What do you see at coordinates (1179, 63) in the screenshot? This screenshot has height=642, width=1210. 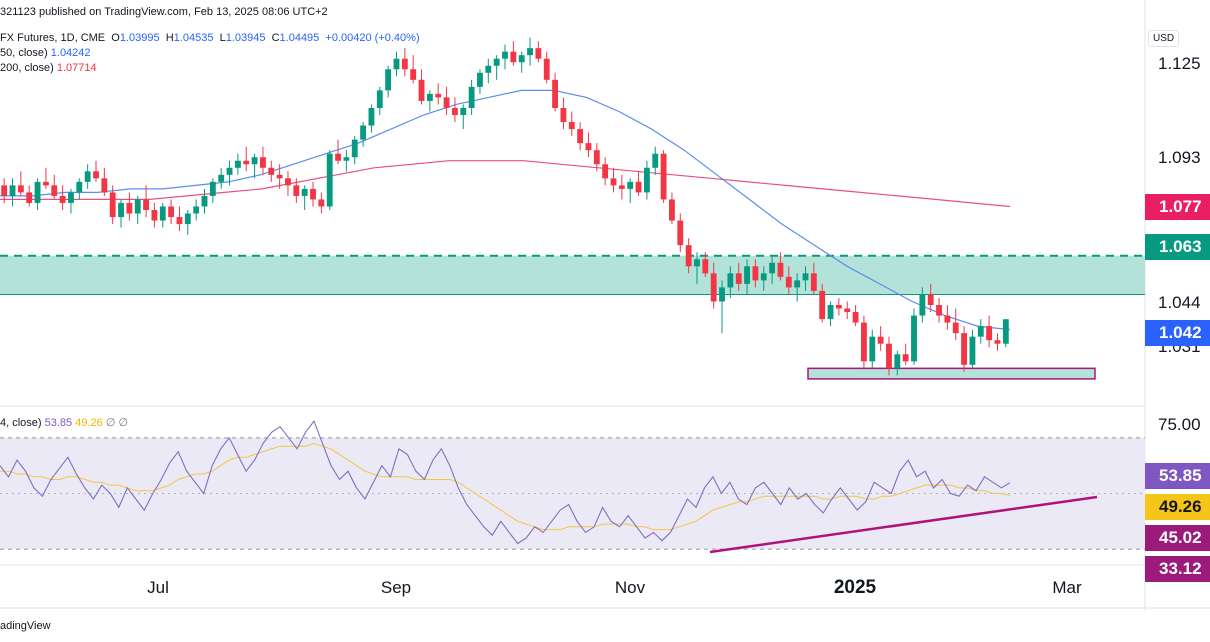 I see `price-tick-label: 1.125` at bounding box center [1179, 63].